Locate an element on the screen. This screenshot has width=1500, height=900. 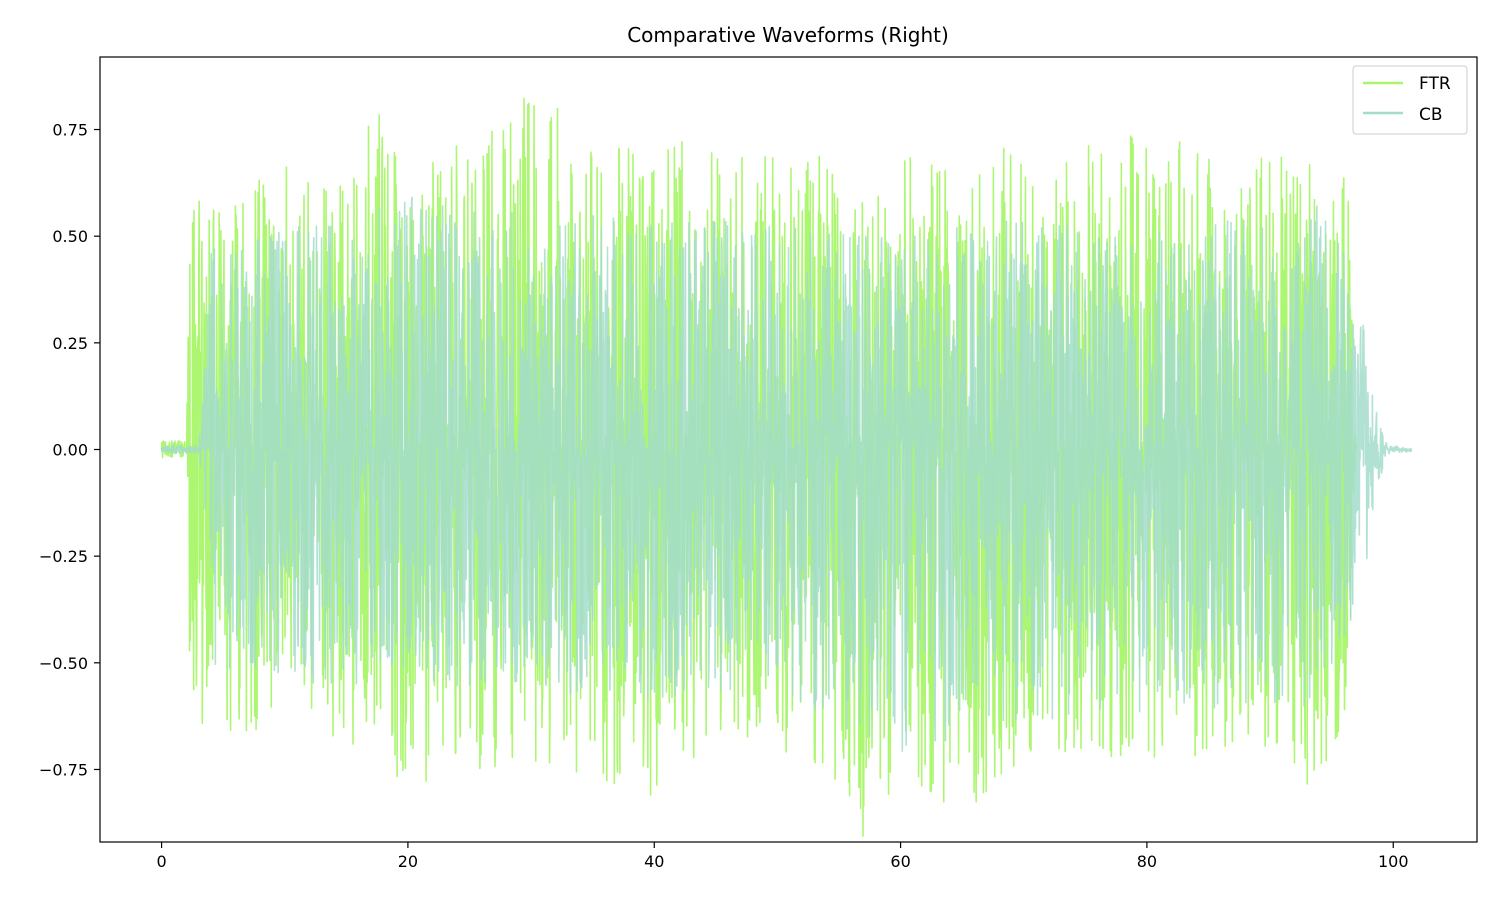
x-axis: 0 20 40 60 80 100 is located at coordinates (782, 856).